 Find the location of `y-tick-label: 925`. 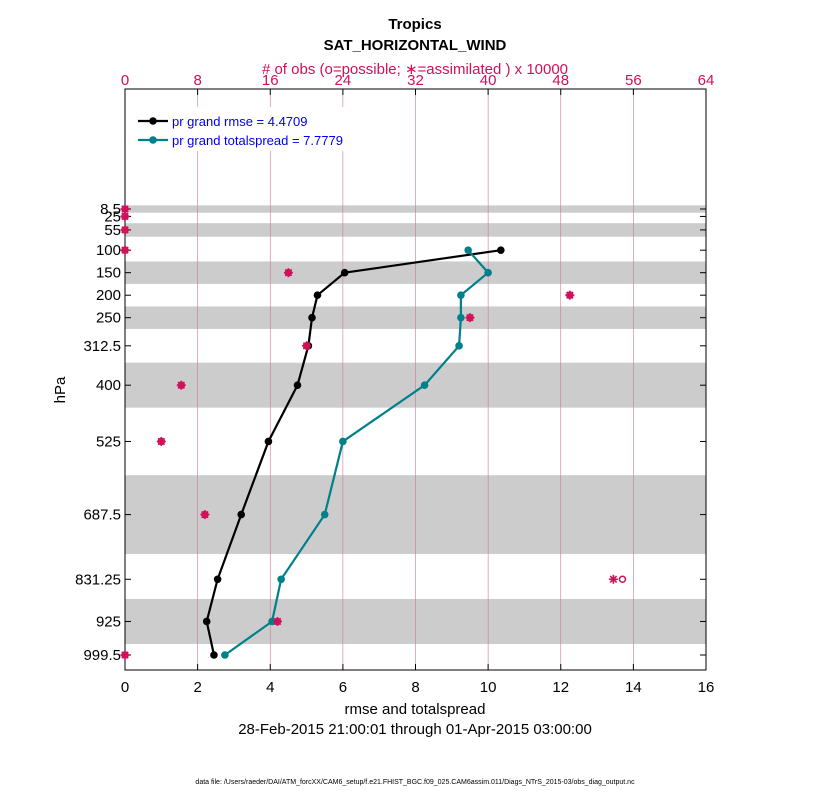

y-tick-label: 925 is located at coordinates (108, 621).